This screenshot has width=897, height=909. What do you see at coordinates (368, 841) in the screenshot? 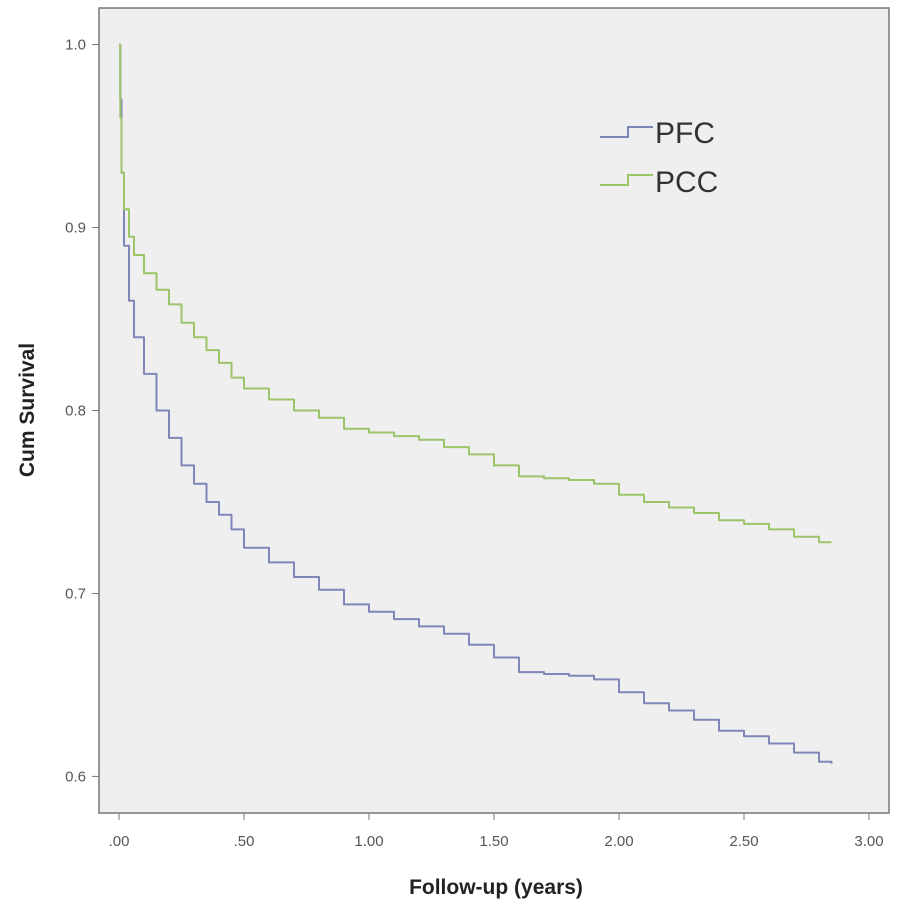
I see `x-tick-label: 1.00` at bounding box center [368, 841].